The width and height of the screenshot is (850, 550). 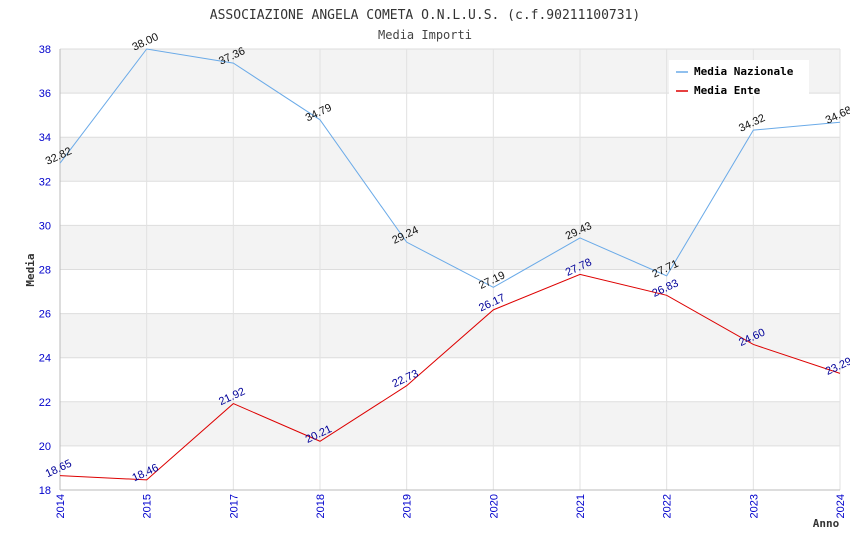 I want to click on y-tick-label: 38, so click(x=45, y=50).